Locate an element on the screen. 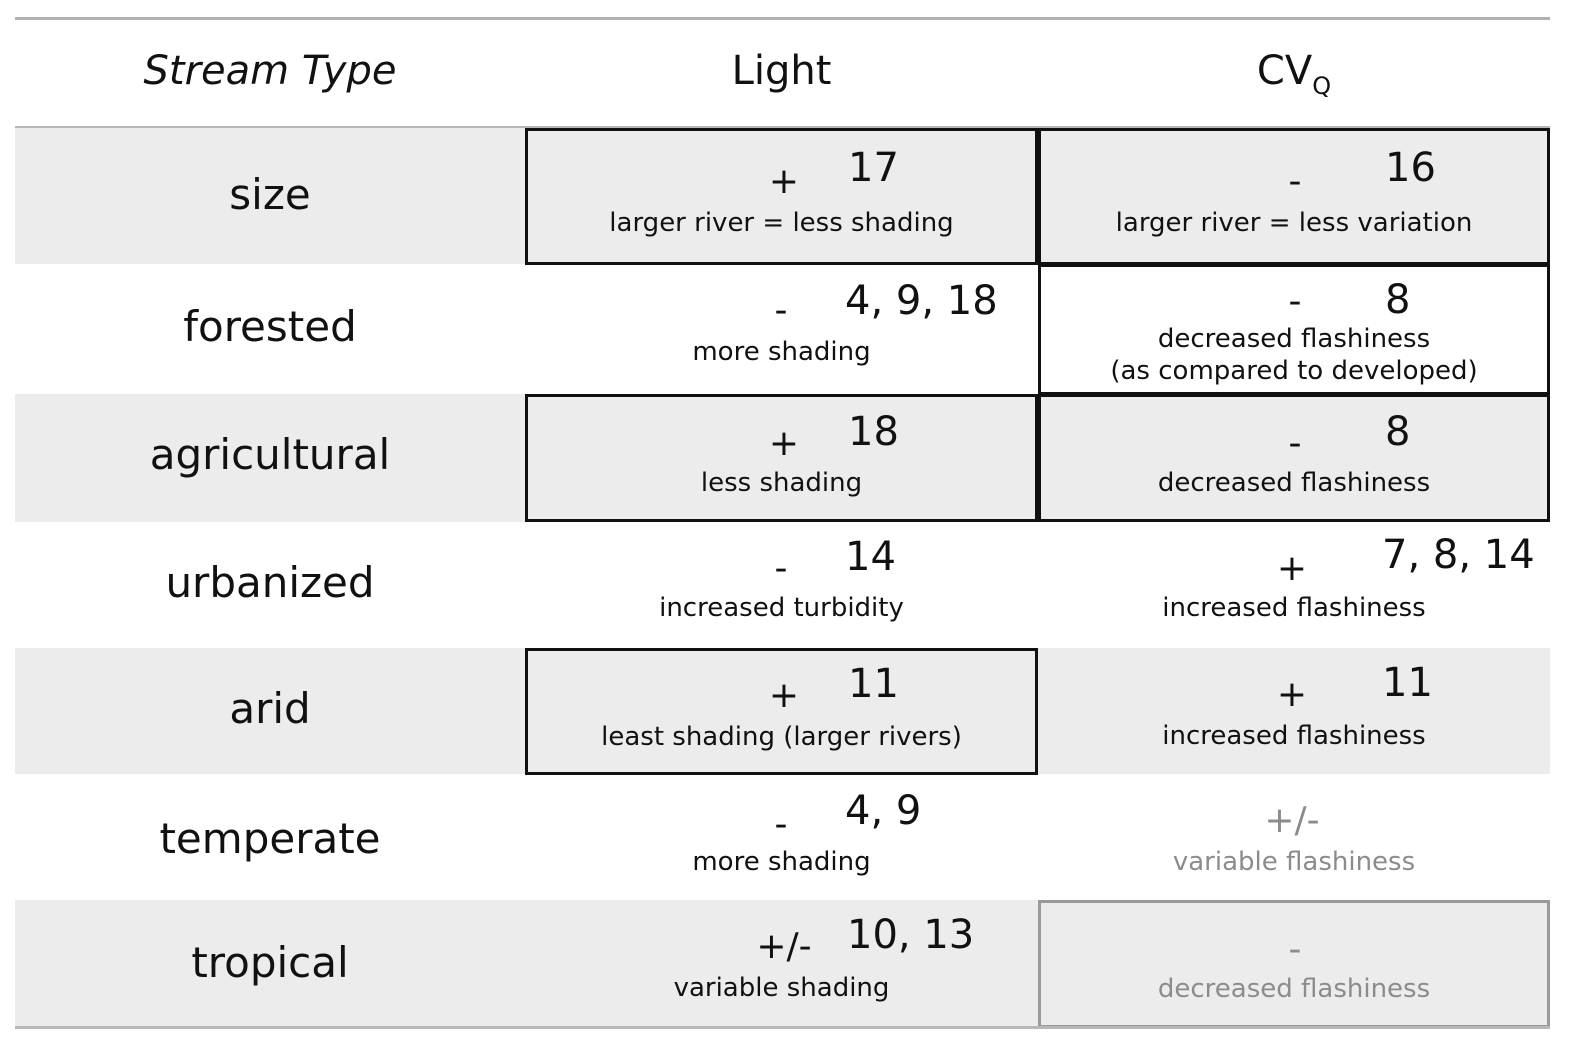  reference-numbers: 17 is located at coordinates (873, 168).